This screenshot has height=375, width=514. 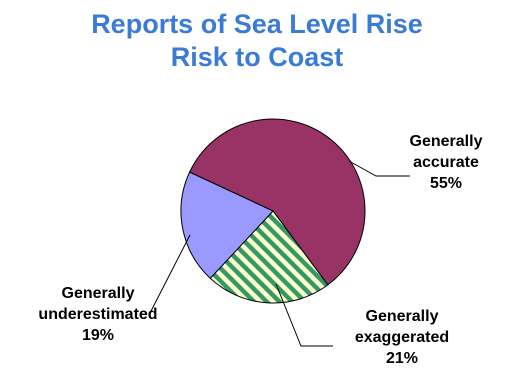 I want to click on chart-title-line-1: Reports of Sea Level Rise, so click(x=257, y=24).